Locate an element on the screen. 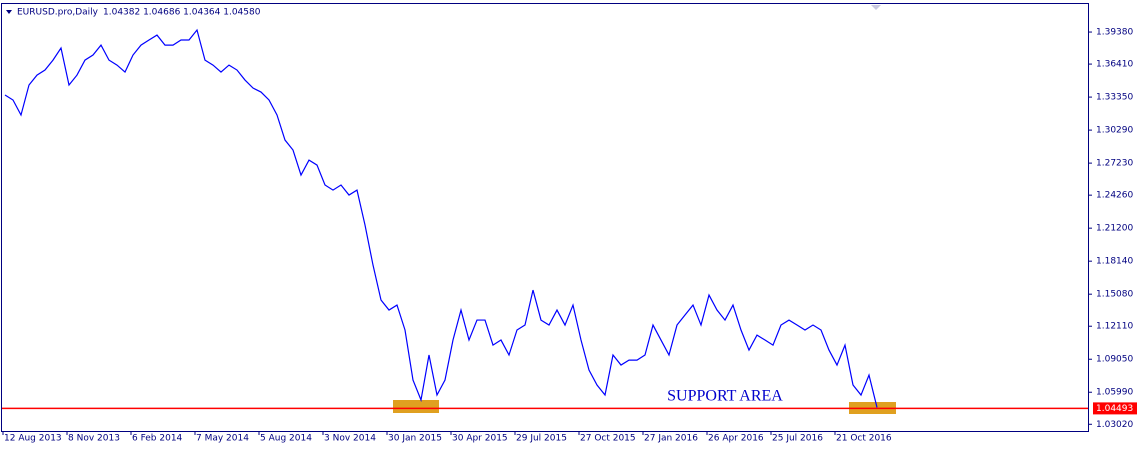 The height and width of the screenshot is (450, 1138). x-tick-label: 27 Jan 2016 is located at coordinates (671, 439).